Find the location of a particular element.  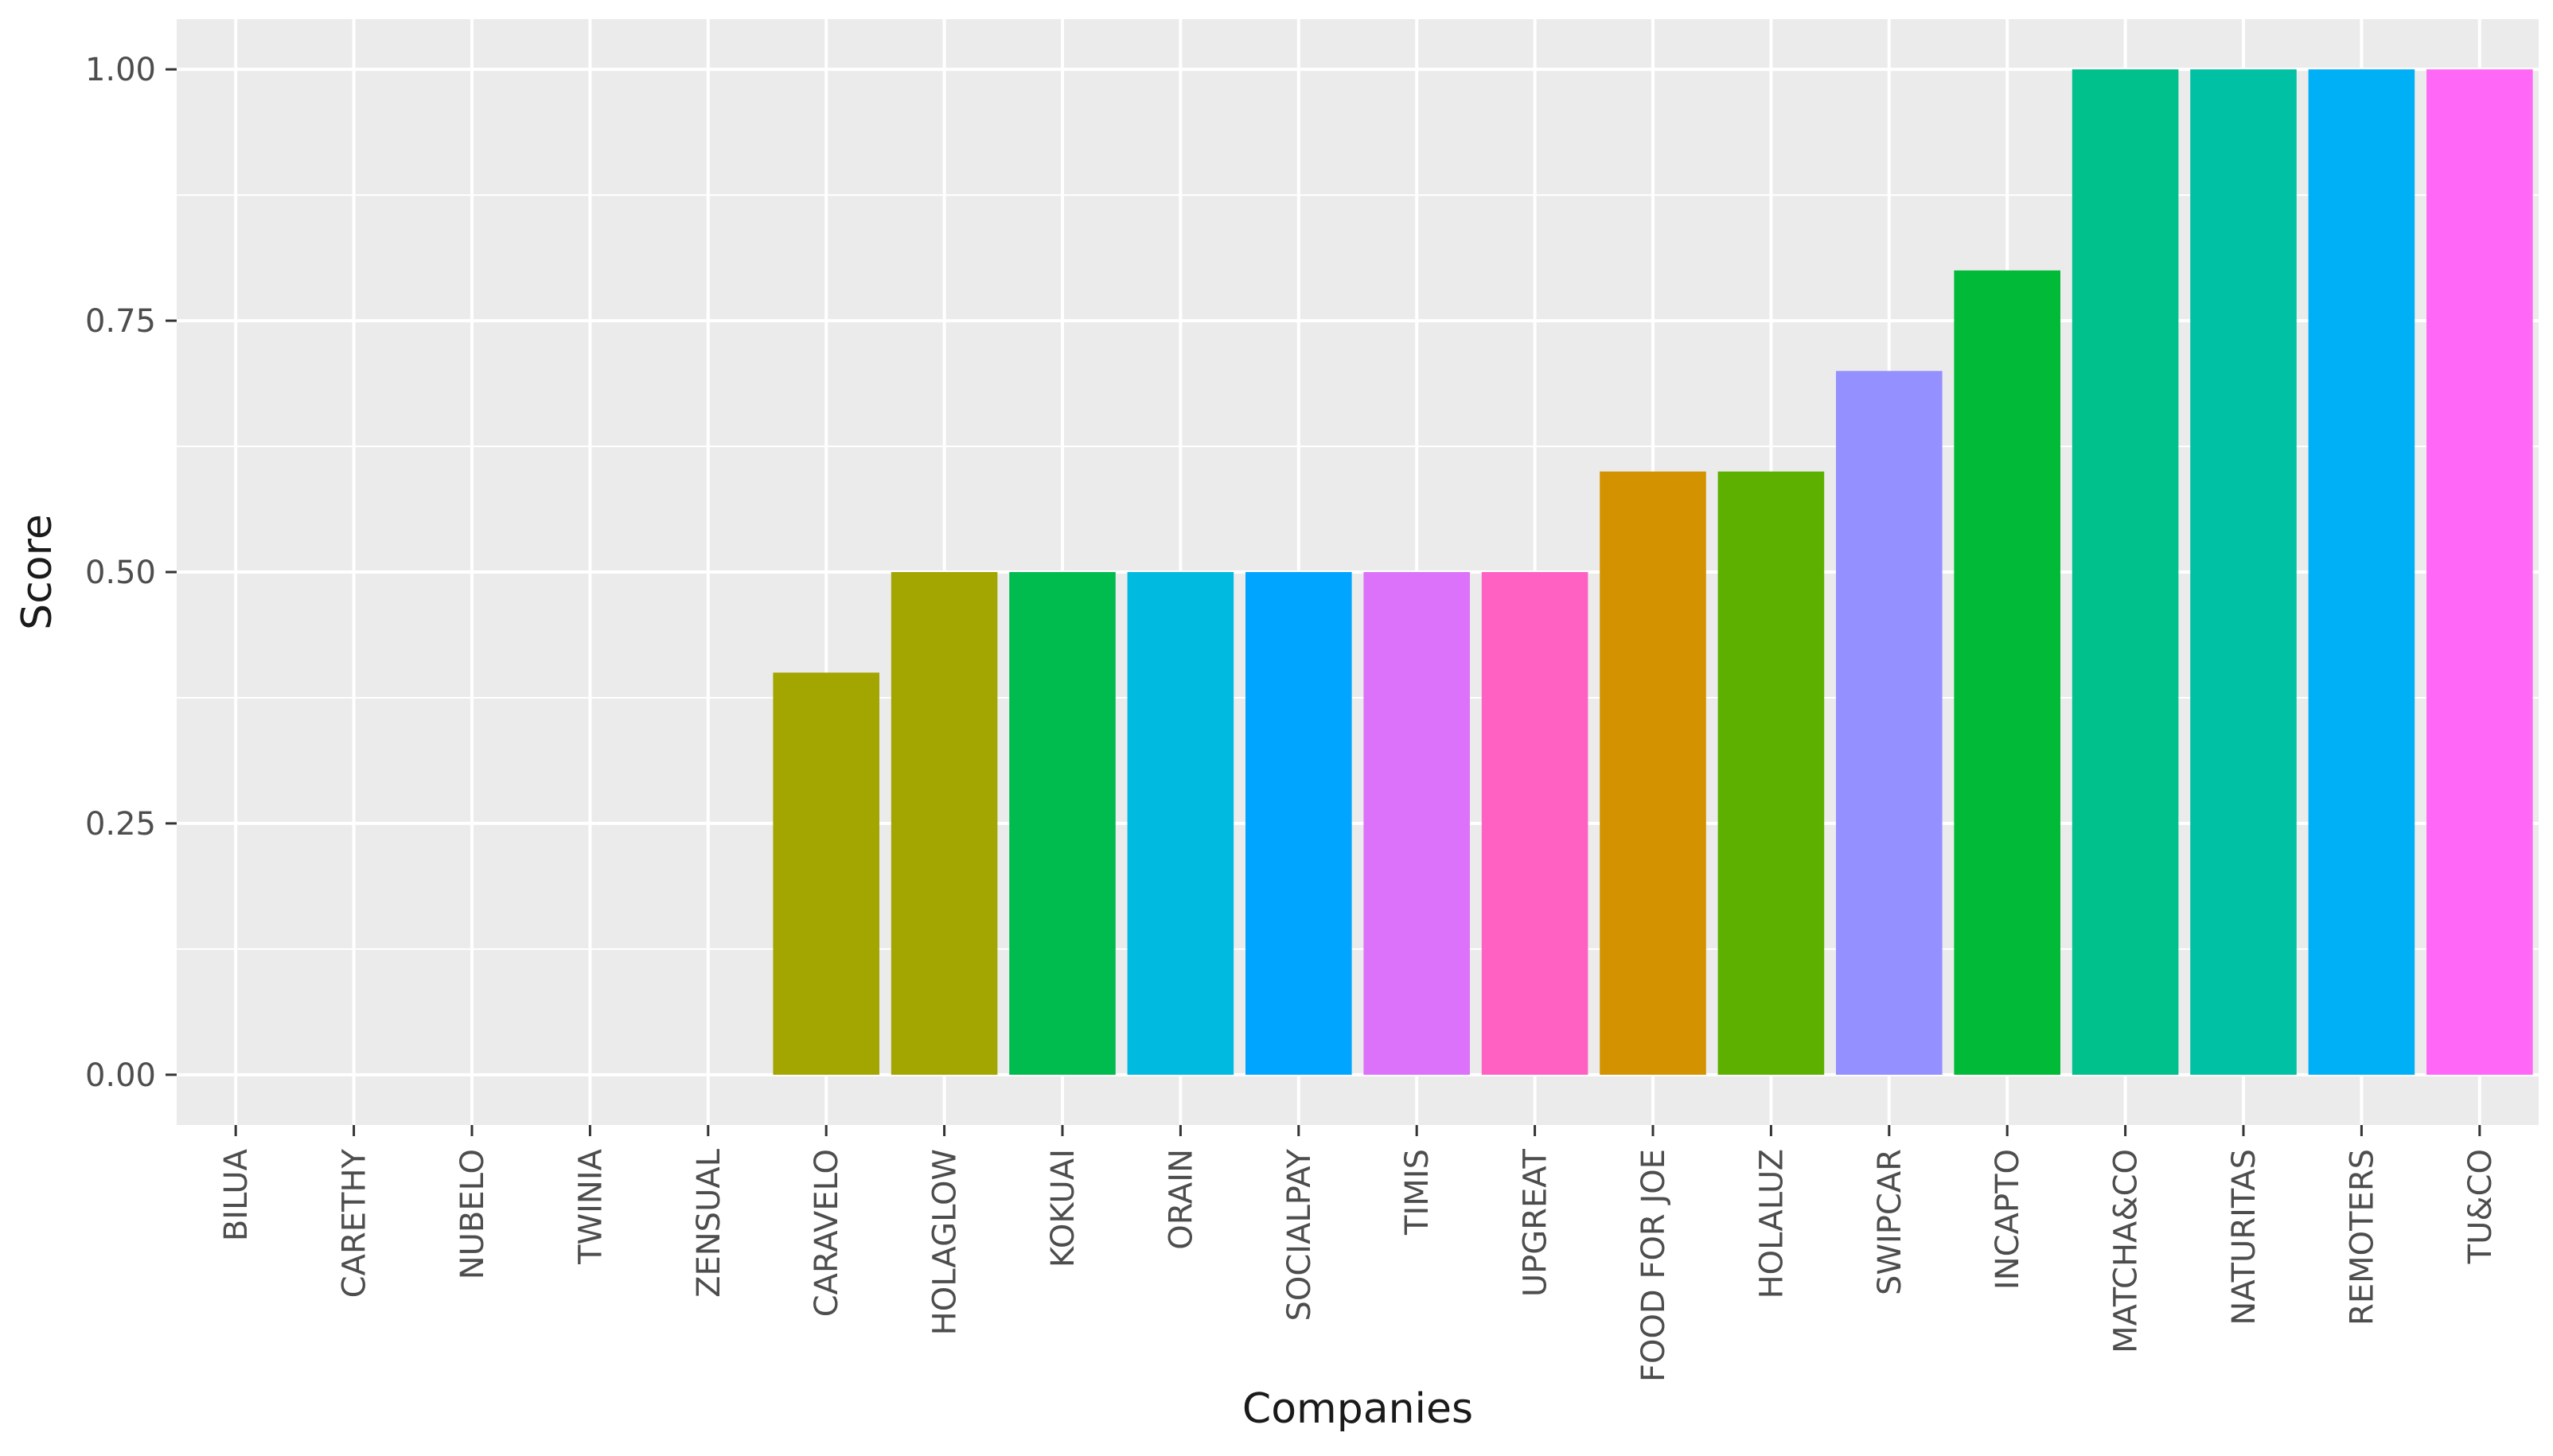

bar-incapto is located at coordinates (2007, 672).